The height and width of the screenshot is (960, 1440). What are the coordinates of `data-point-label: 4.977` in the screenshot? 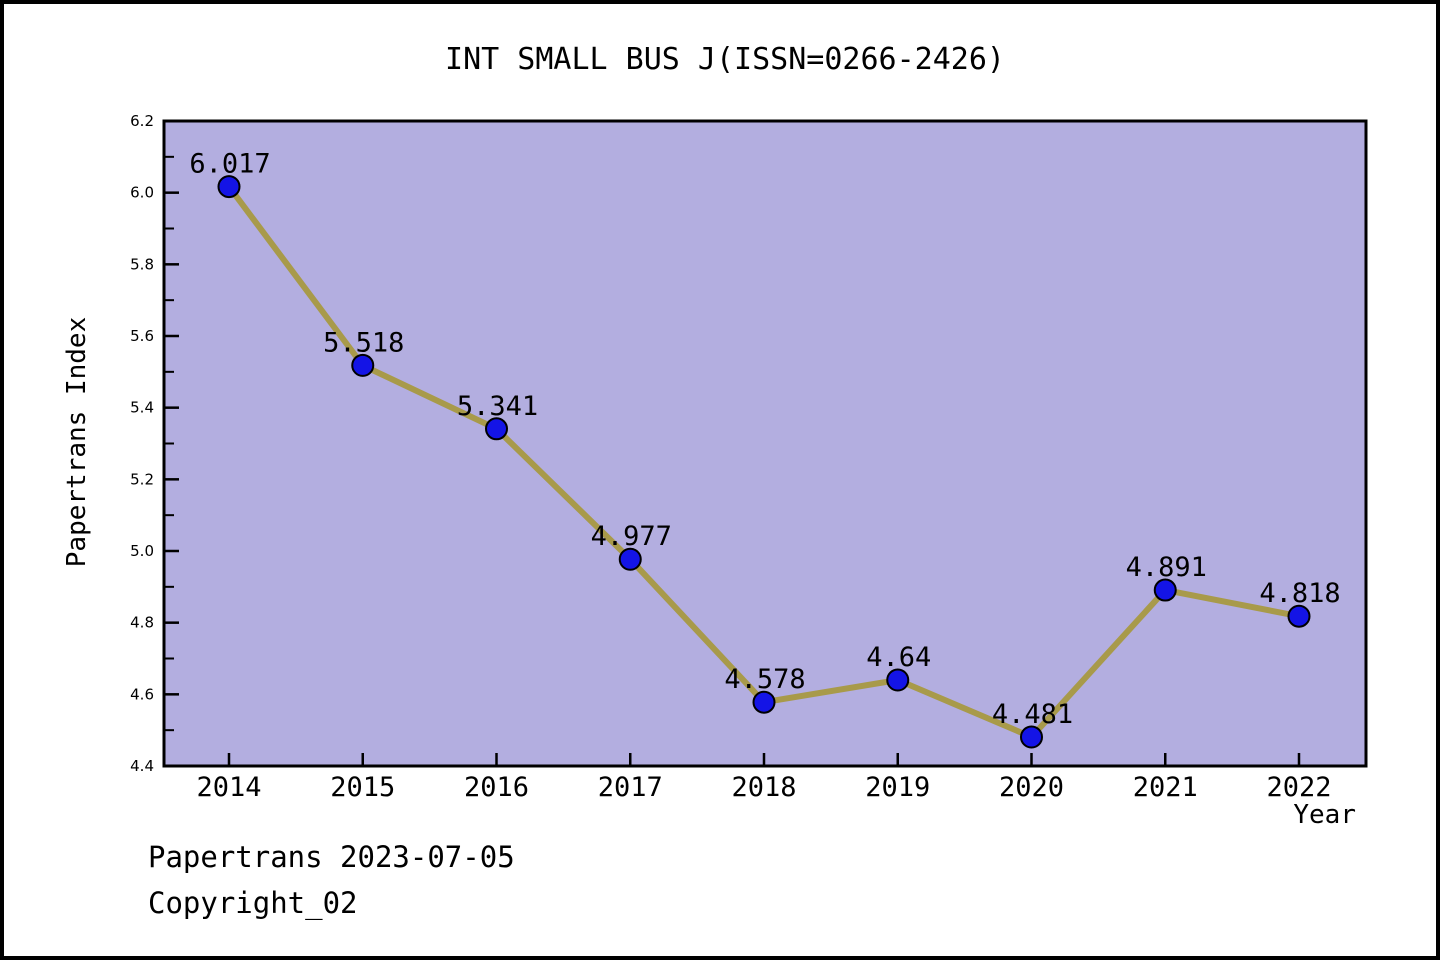 It's located at (631, 536).